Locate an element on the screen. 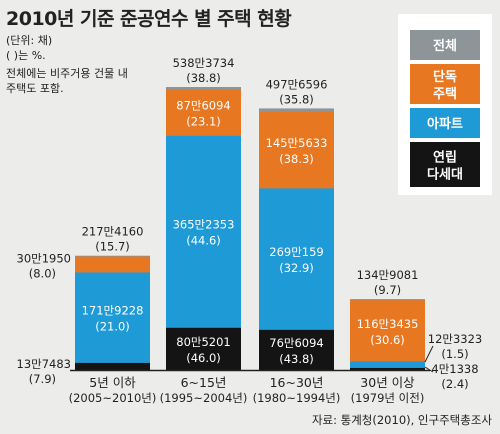 This screenshot has width=500, height=434. category-label-1: 6~15년 is located at coordinates (204, 382).